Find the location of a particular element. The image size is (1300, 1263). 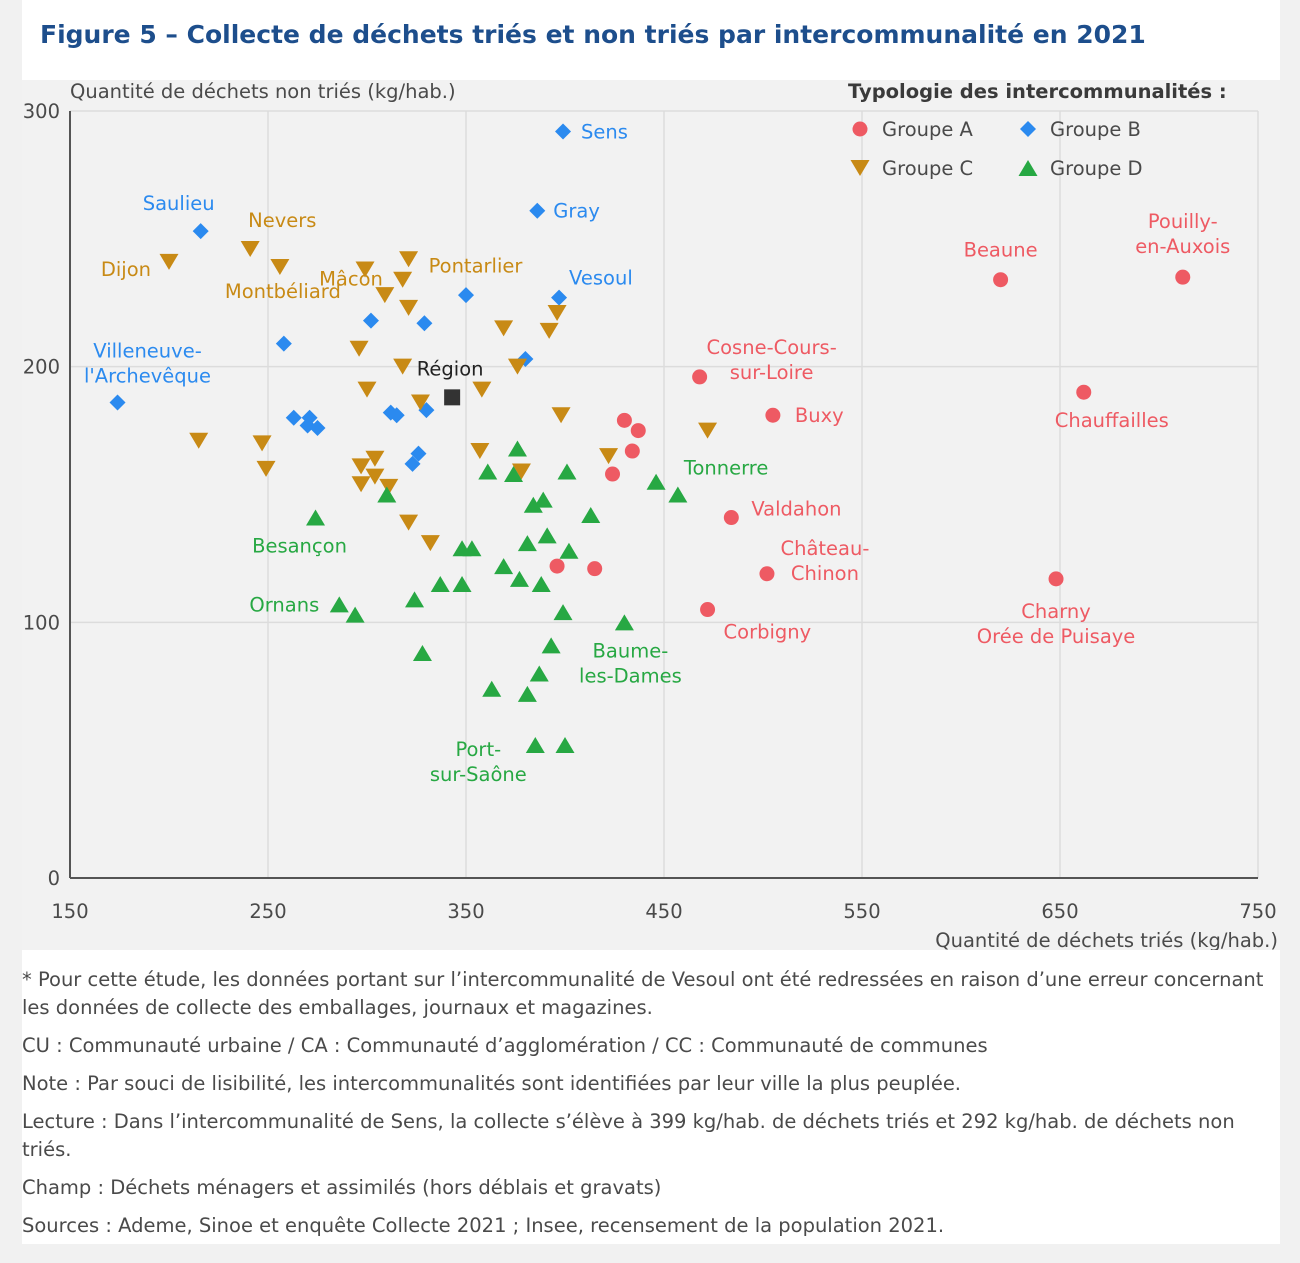

y-tick-label: 0 is located at coordinates (54, 878).